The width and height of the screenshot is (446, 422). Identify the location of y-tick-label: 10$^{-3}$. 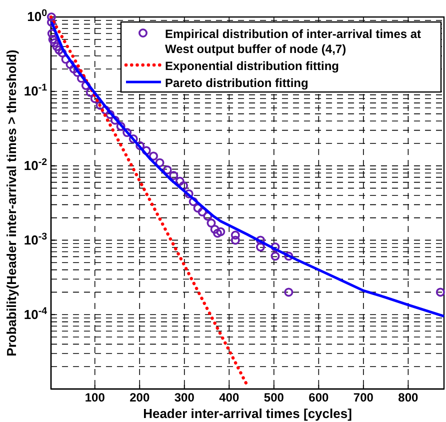
(36, 239).